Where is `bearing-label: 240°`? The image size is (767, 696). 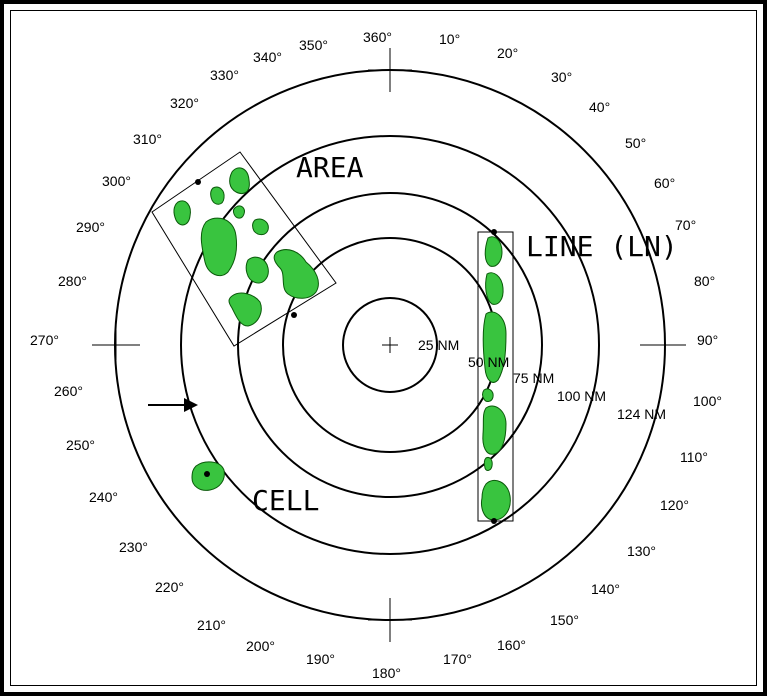 bearing-label: 240° is located at coordinates (103, 497).